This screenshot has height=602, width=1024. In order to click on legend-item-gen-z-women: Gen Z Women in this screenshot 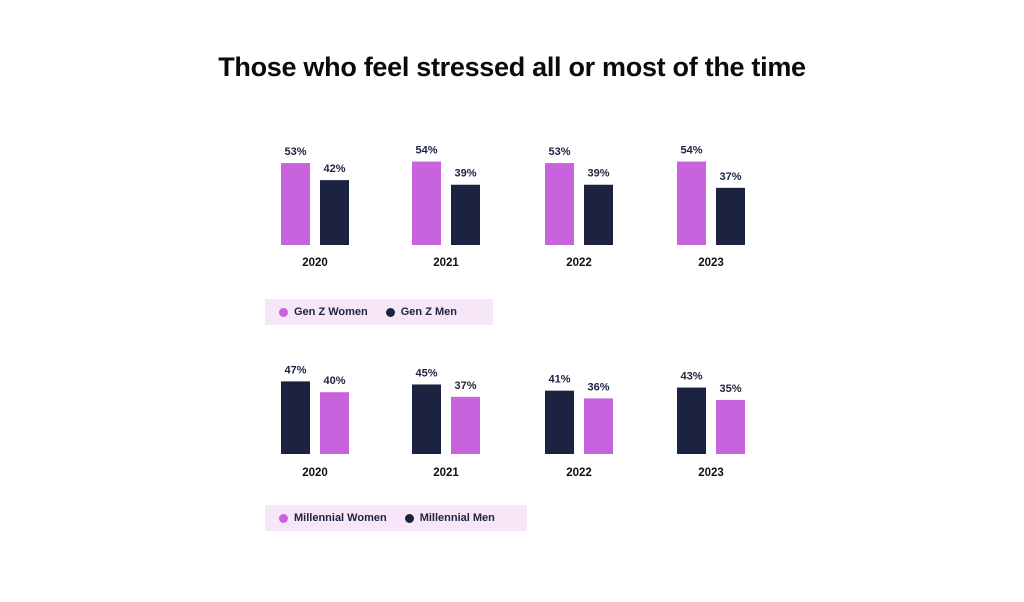, I will do `click(323, 312)`.